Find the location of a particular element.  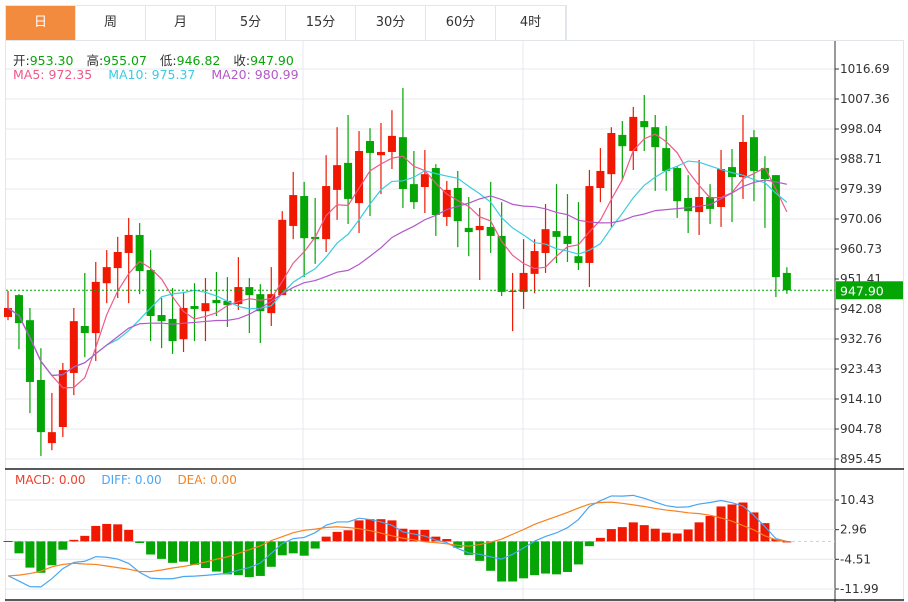

macd-axis-label: -11.99 is located at coordinates (859, 589).